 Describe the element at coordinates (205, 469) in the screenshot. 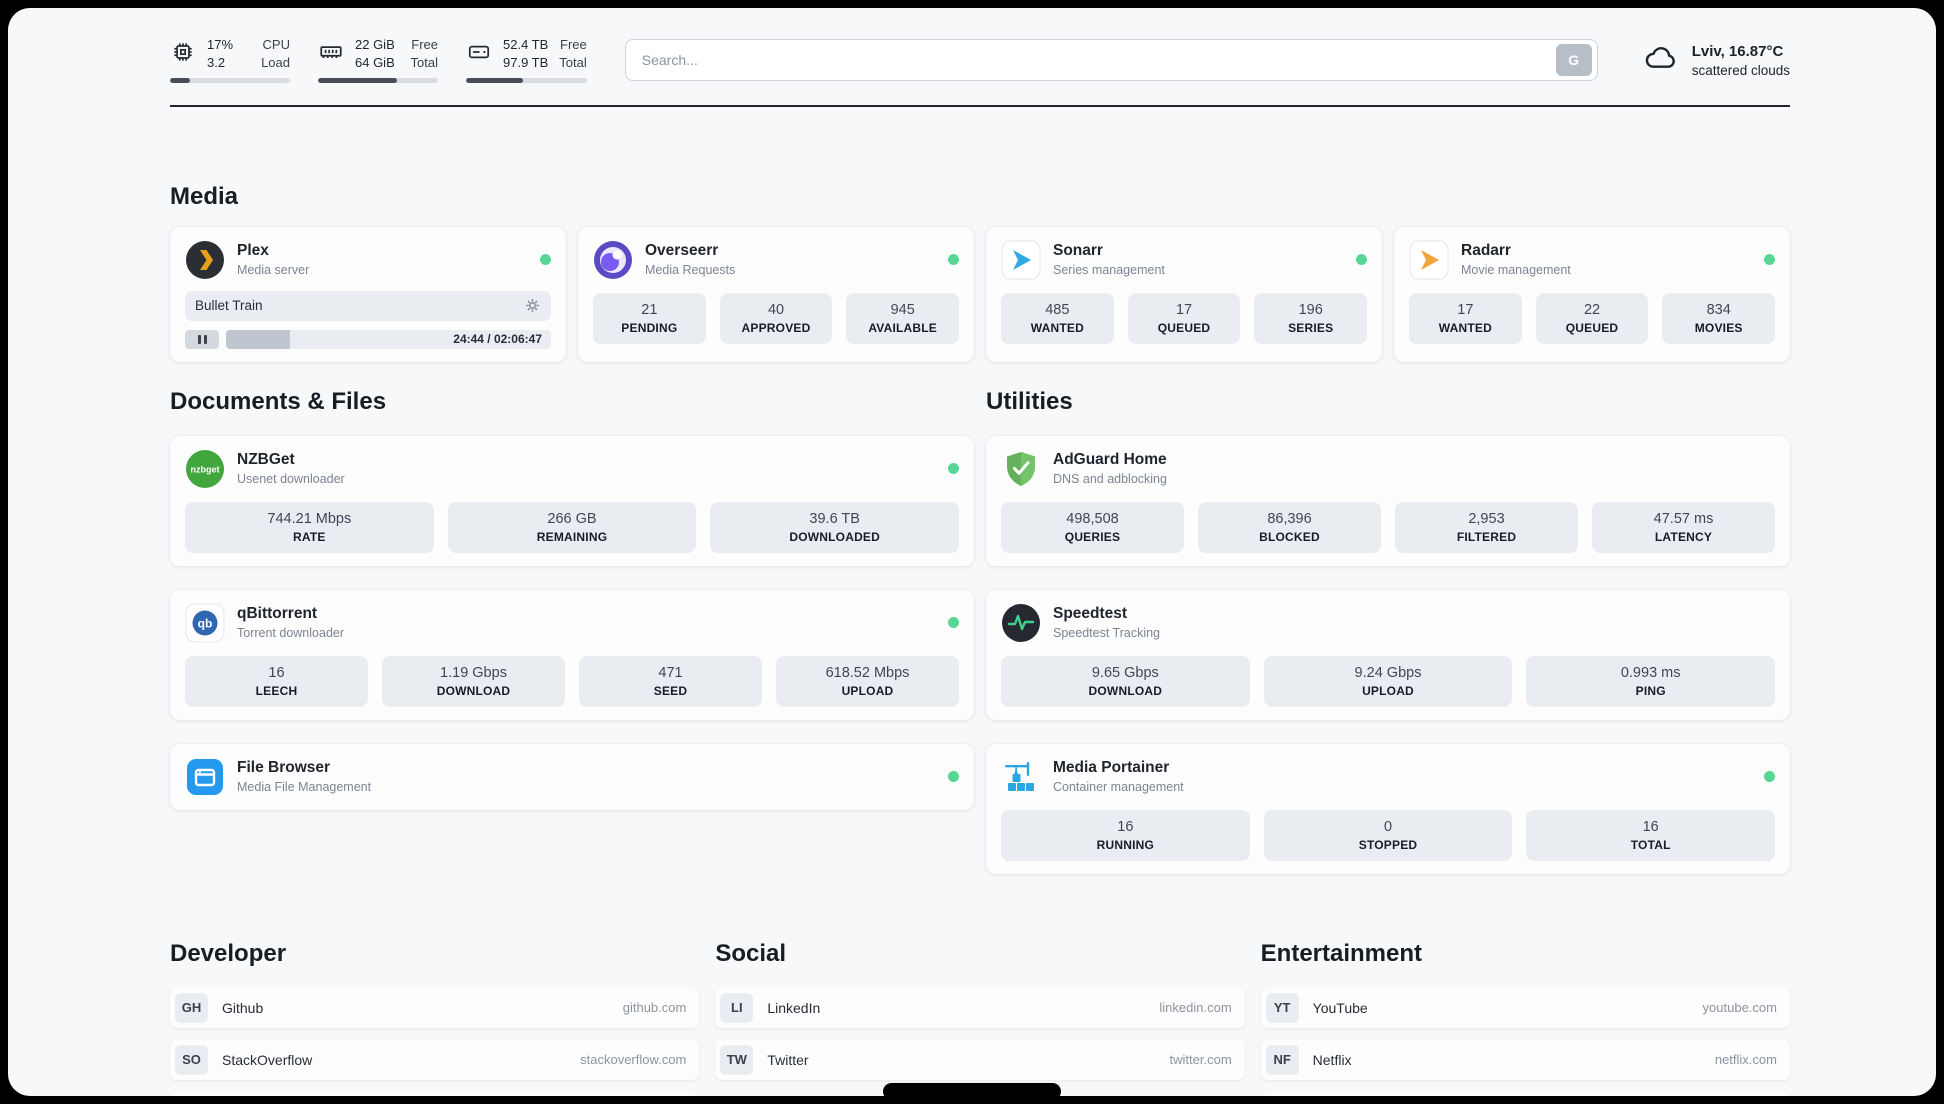

I see `svg-text: nzbget` at that location.